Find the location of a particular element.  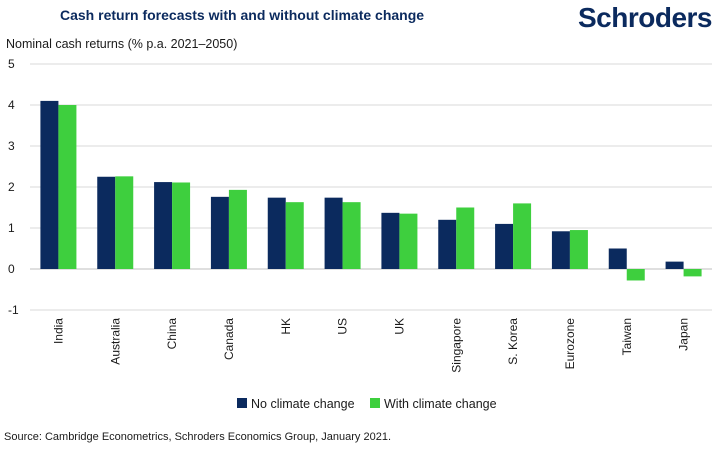

x-tick-label: S. Korea is located at coordinates (513, 341).